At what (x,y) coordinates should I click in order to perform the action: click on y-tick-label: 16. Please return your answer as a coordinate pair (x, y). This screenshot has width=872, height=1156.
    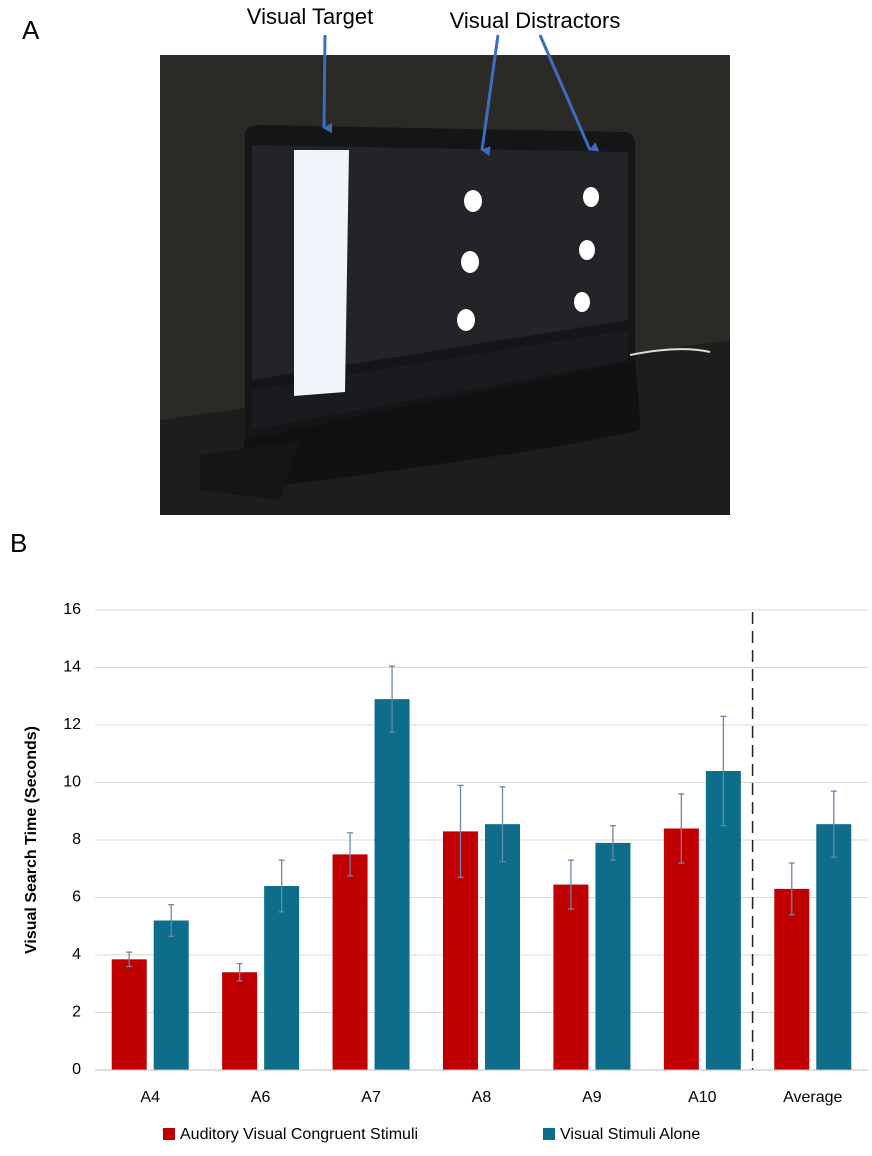
    Looking at the image, I should click on (72, 609).